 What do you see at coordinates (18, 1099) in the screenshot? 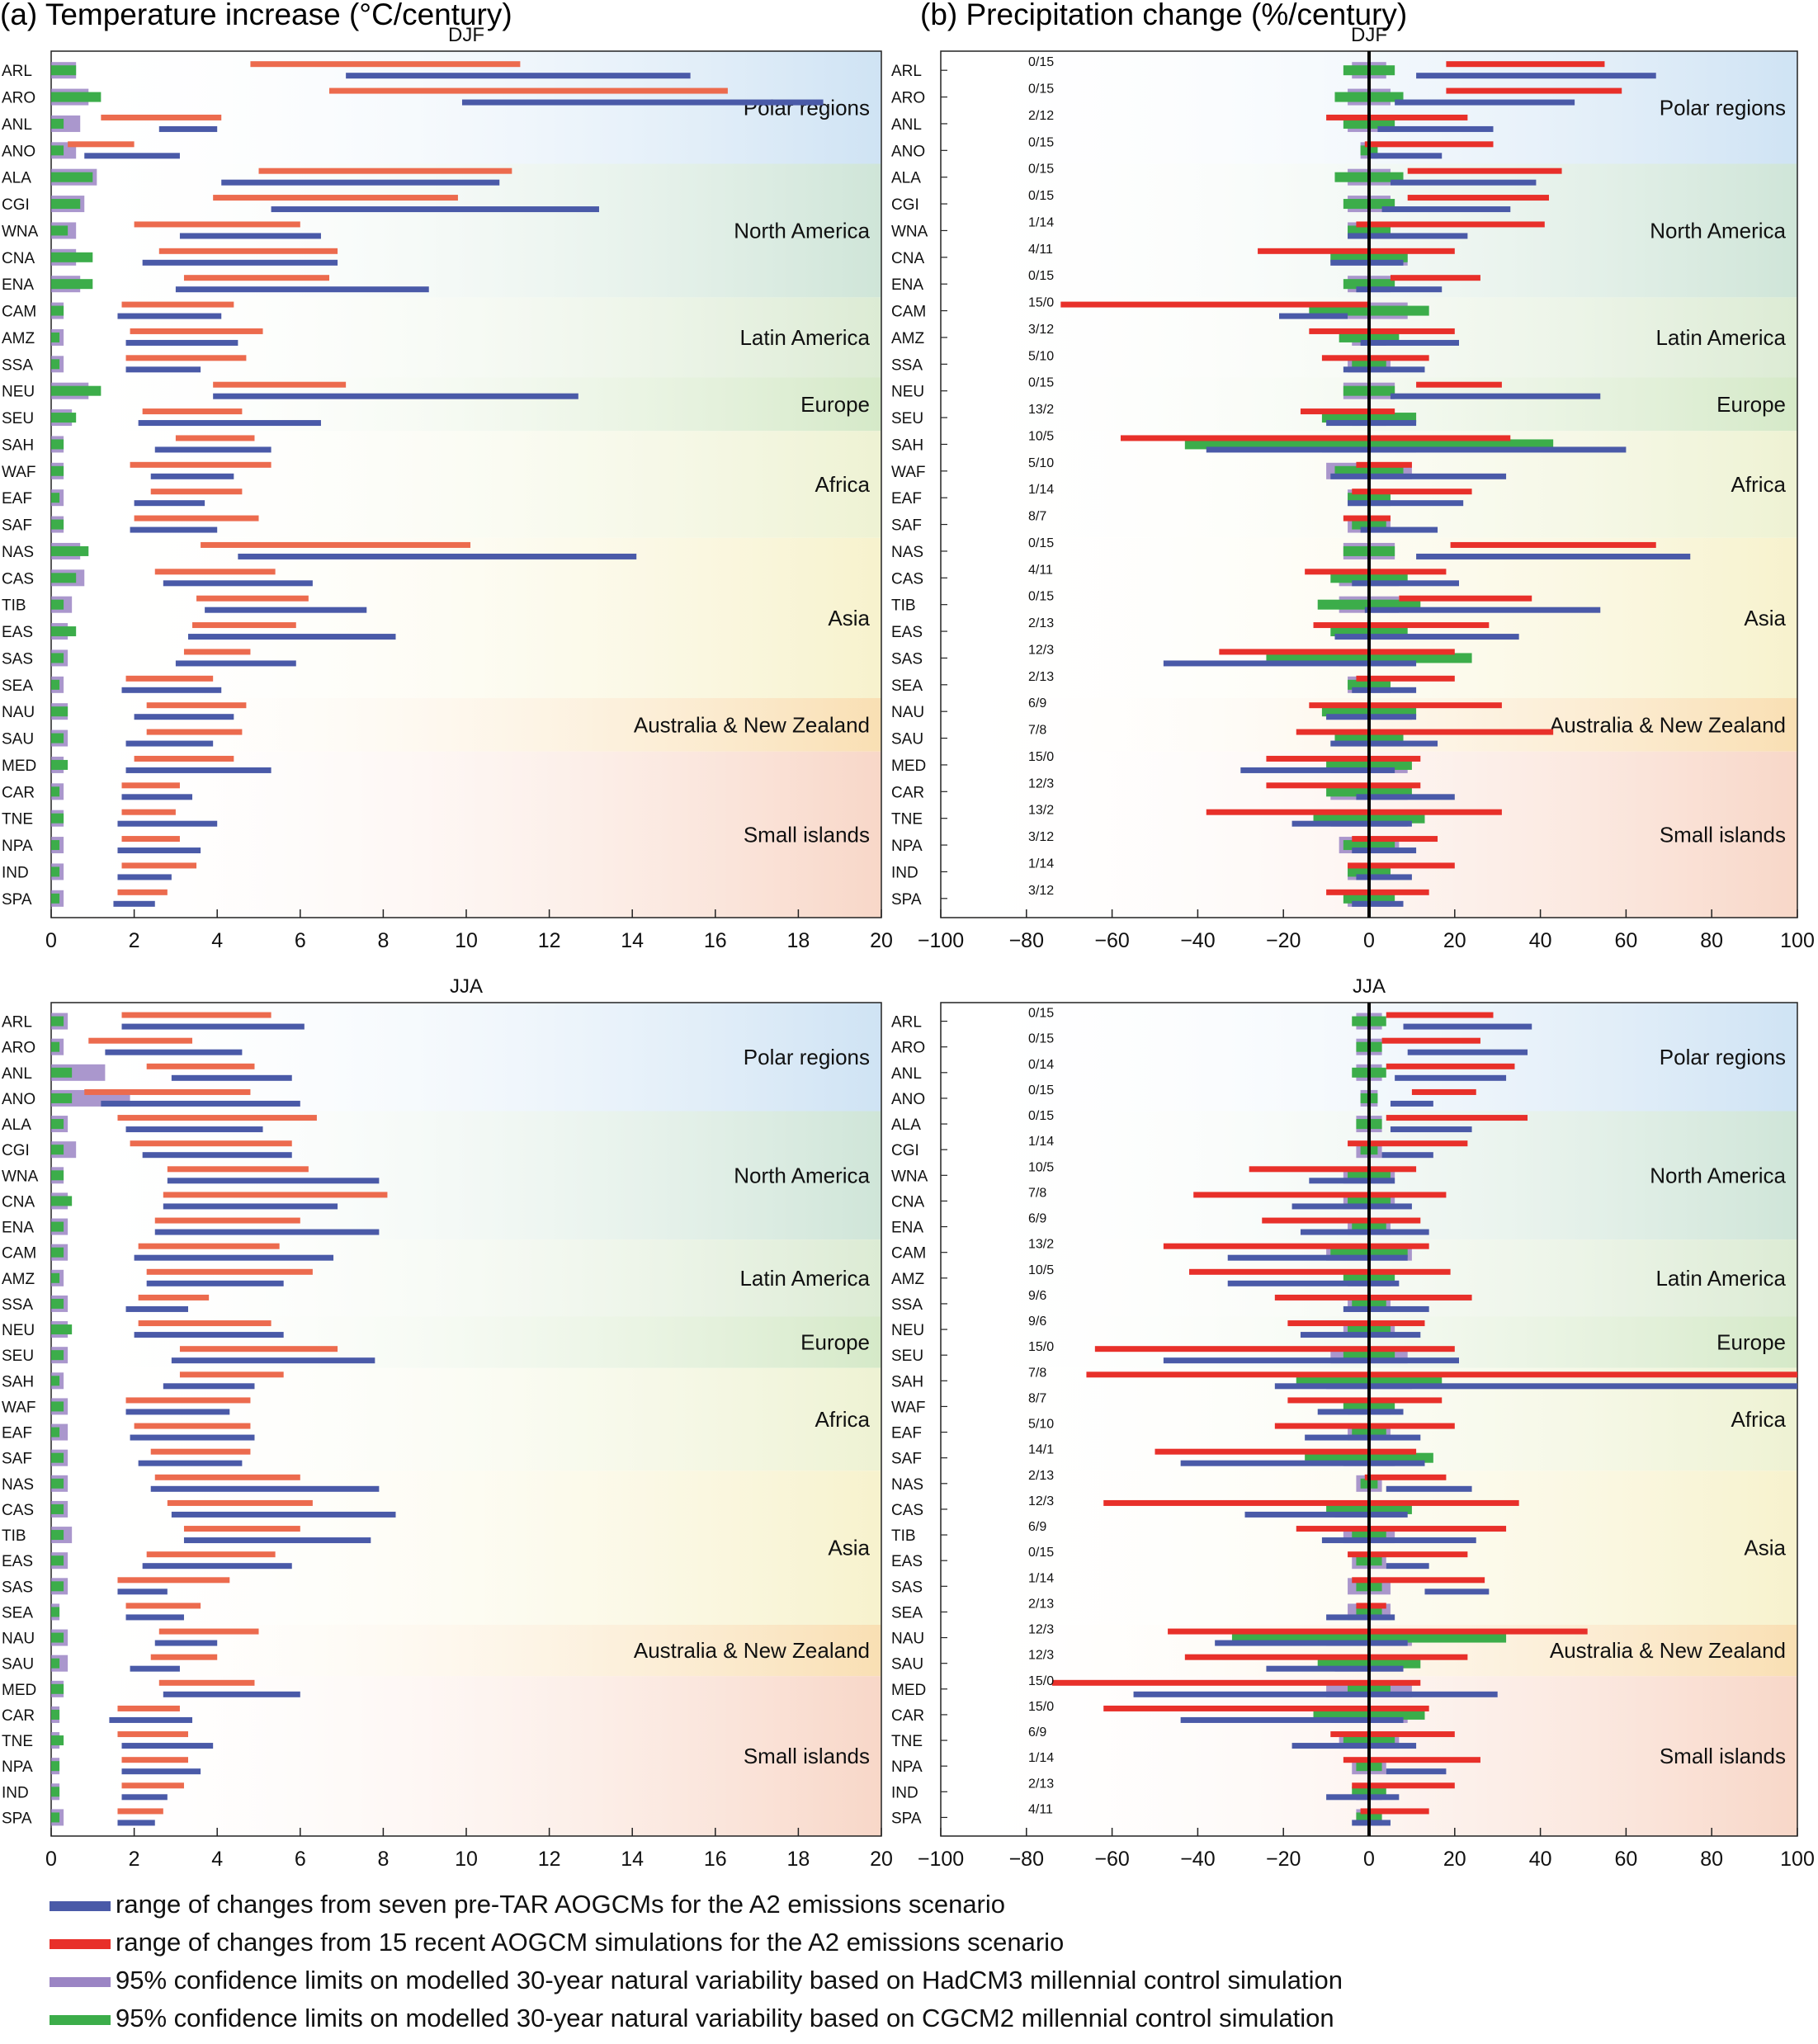
I see `region-label: ANO` at bounding box center [18, 1099].